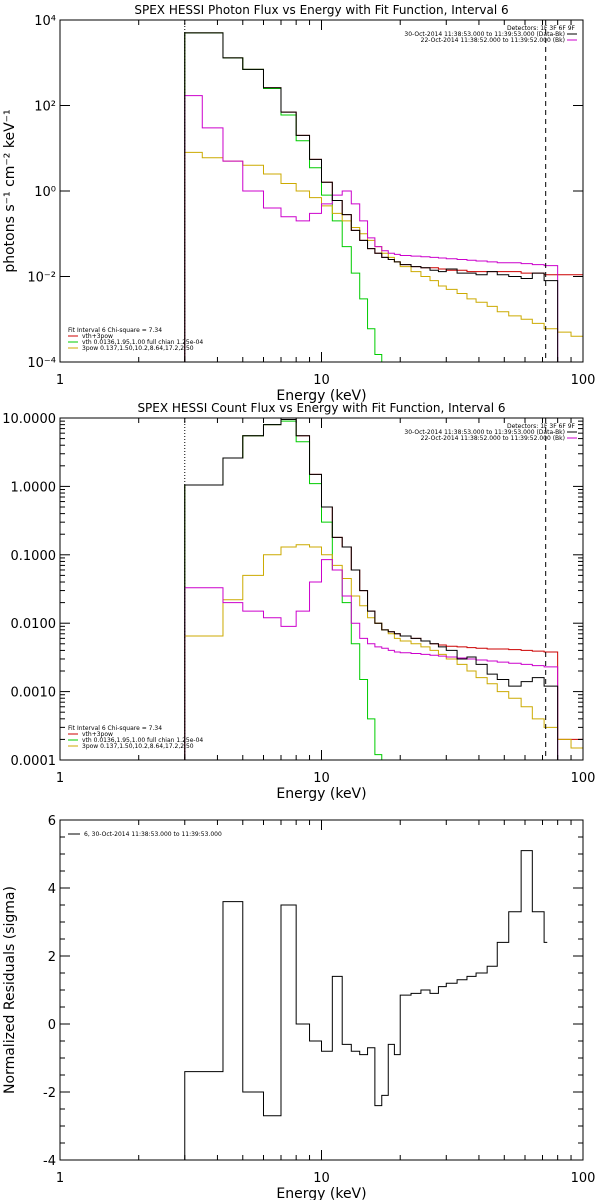  Describe the element at coordinates (34, 761) in the screenshot. I see `y-tick-label: 0.0001` at that location.